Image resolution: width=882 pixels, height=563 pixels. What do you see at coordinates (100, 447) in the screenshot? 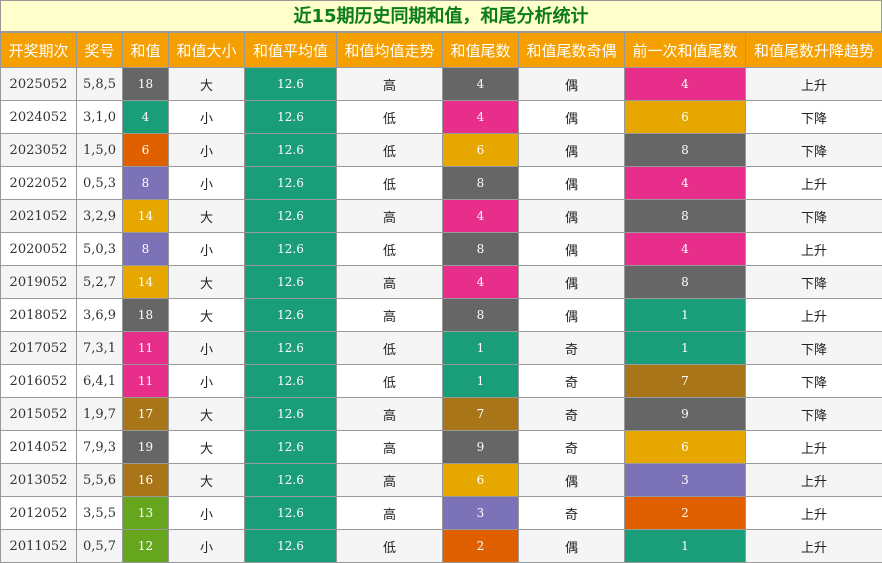
I see `numbers-cell: 7,9,3` at bounding box center [100, 447].